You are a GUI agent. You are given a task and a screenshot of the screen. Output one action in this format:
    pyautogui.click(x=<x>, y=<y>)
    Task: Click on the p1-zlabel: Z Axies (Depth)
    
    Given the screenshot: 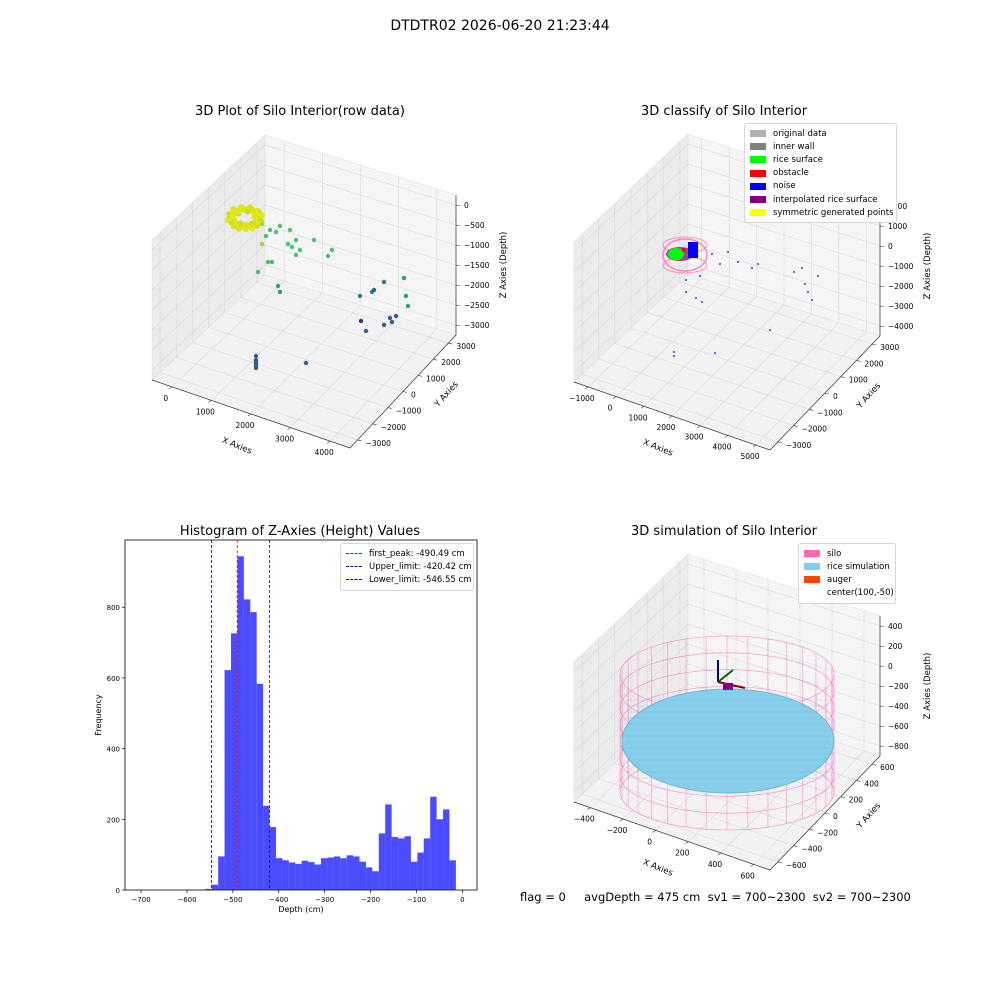 What is the action you would take?
    pyautogui.click(x=504, y=265)
    